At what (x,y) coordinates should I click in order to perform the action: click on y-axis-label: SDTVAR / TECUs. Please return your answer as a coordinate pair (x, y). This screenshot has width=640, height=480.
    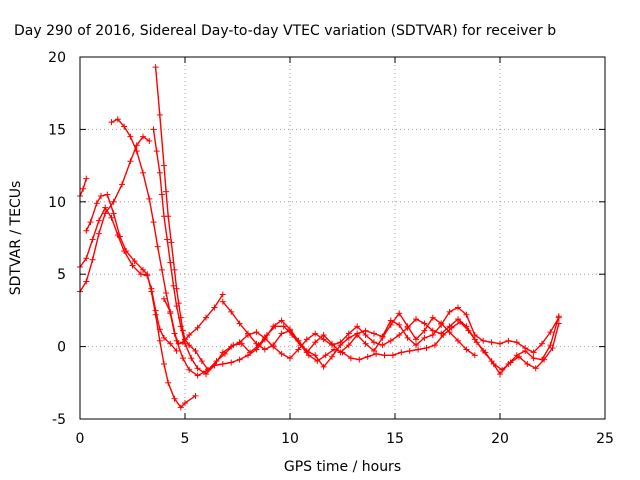
    Looking at the image, I should click on (16, 238).